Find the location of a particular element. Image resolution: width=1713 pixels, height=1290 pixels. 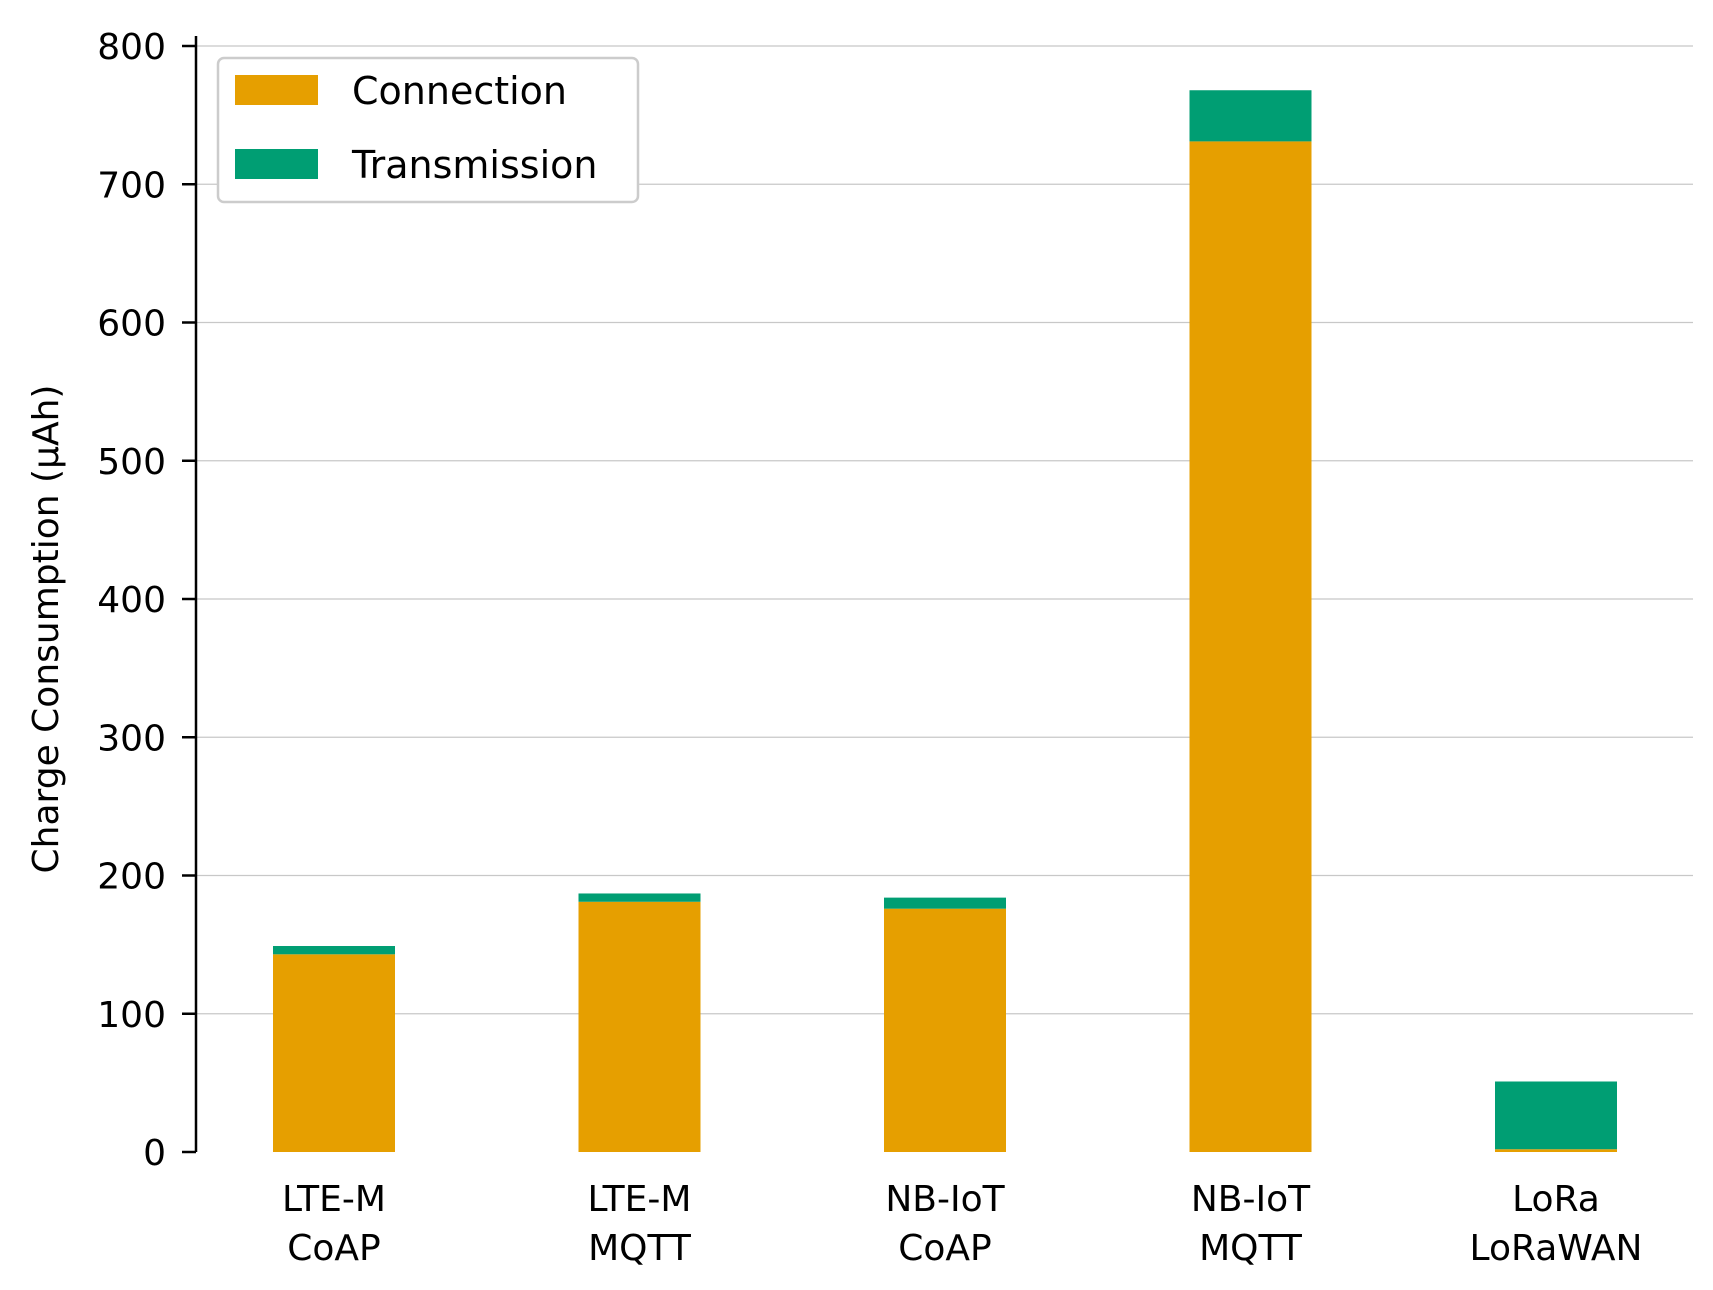

legend: Connection Transmission is located at coordinates (428, 130).